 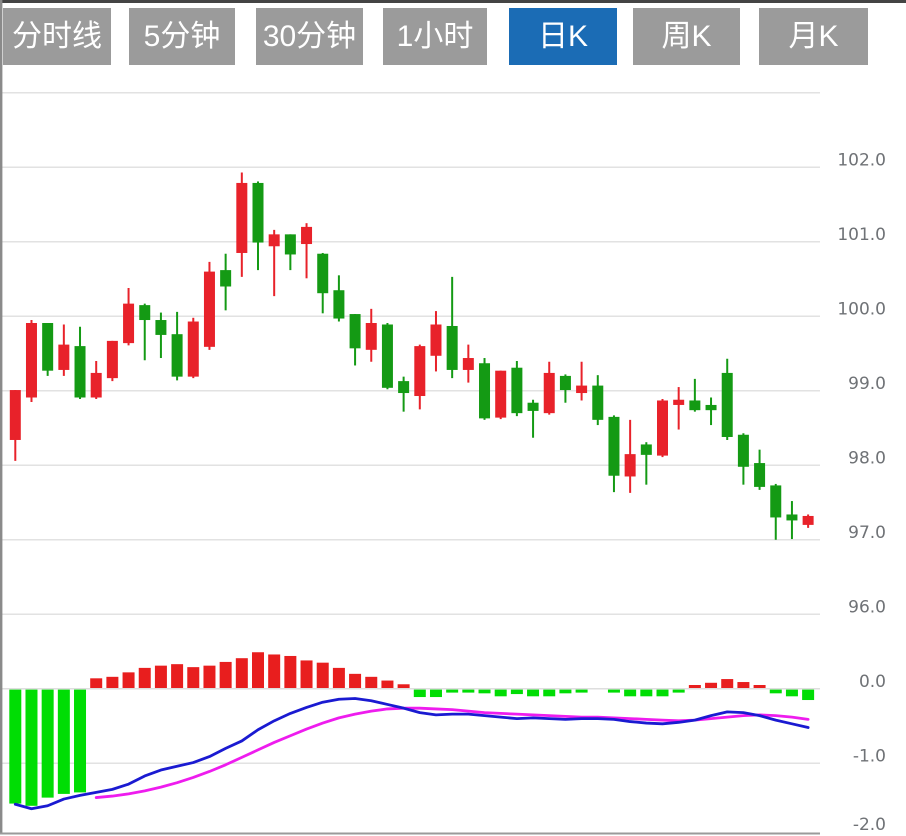 What do you see at coordinates (813, 36) in the screenshot?
I see `tab-monthly-k: 月K` at bounding box center [813, 36].